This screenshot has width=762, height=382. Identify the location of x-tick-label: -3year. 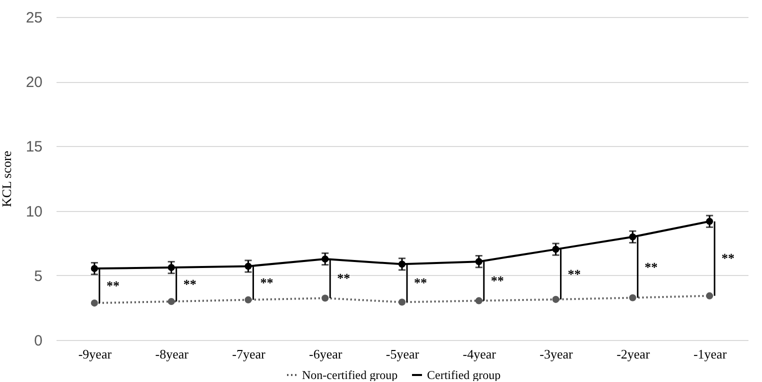
(557, 354).